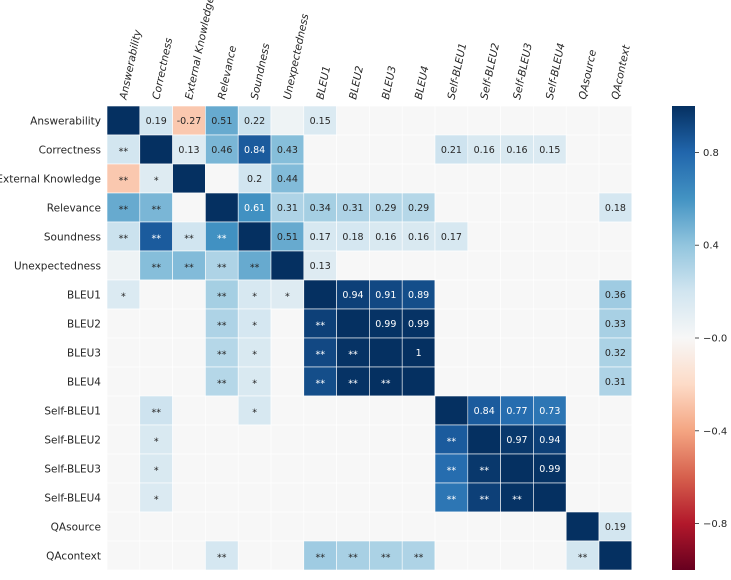 The height and width of the screenshot is (580, 731). What do you see at coordinates (389, 83) in the screenshot?
I see `column-label: BLEU3` at bounding box center [389, 83].